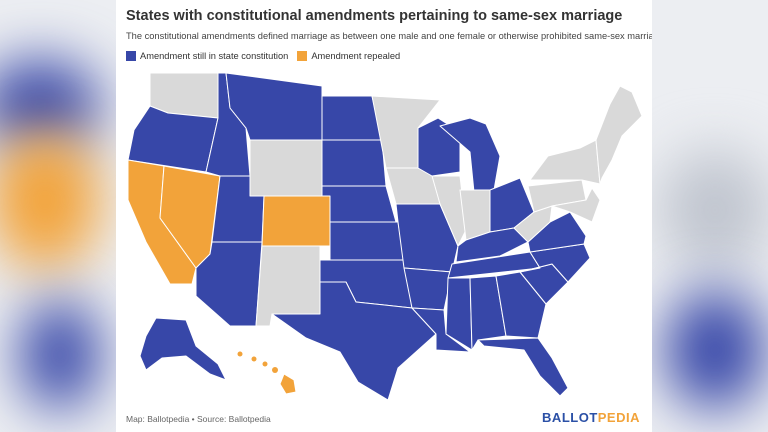  I want to click on state-il, so click(449, 211).